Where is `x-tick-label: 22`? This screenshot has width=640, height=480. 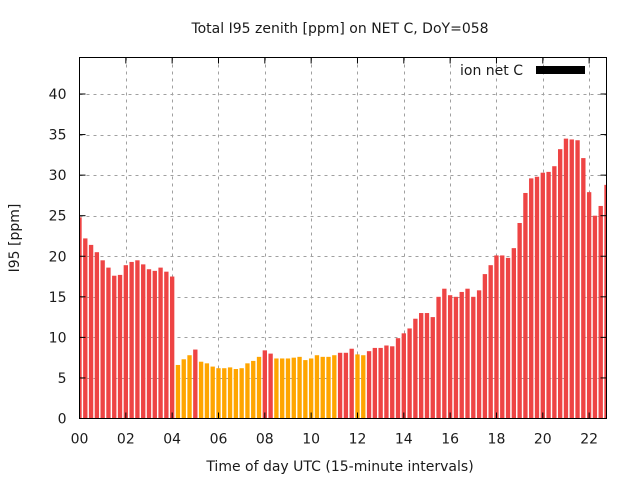
x-tick-label: 22 is located at coordinates (589, 440).